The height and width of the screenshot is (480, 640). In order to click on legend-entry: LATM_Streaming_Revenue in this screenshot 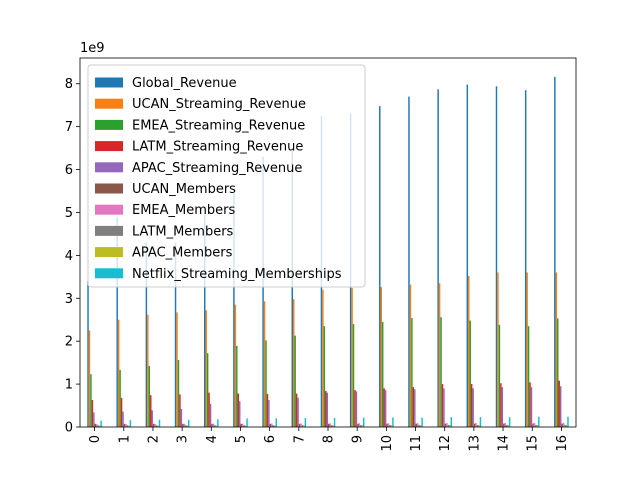, I will do `click(199, 147)`.